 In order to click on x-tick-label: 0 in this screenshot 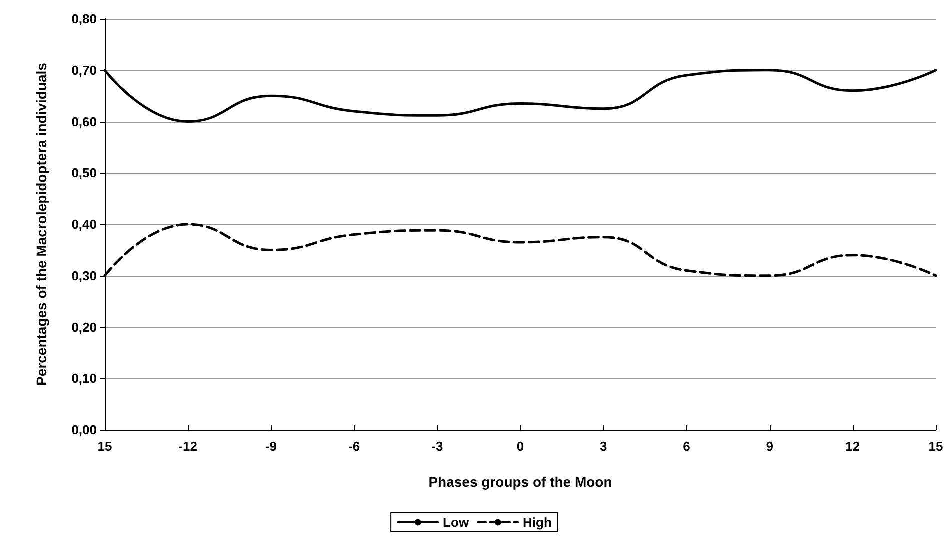, I will do `click(520, 446)`.